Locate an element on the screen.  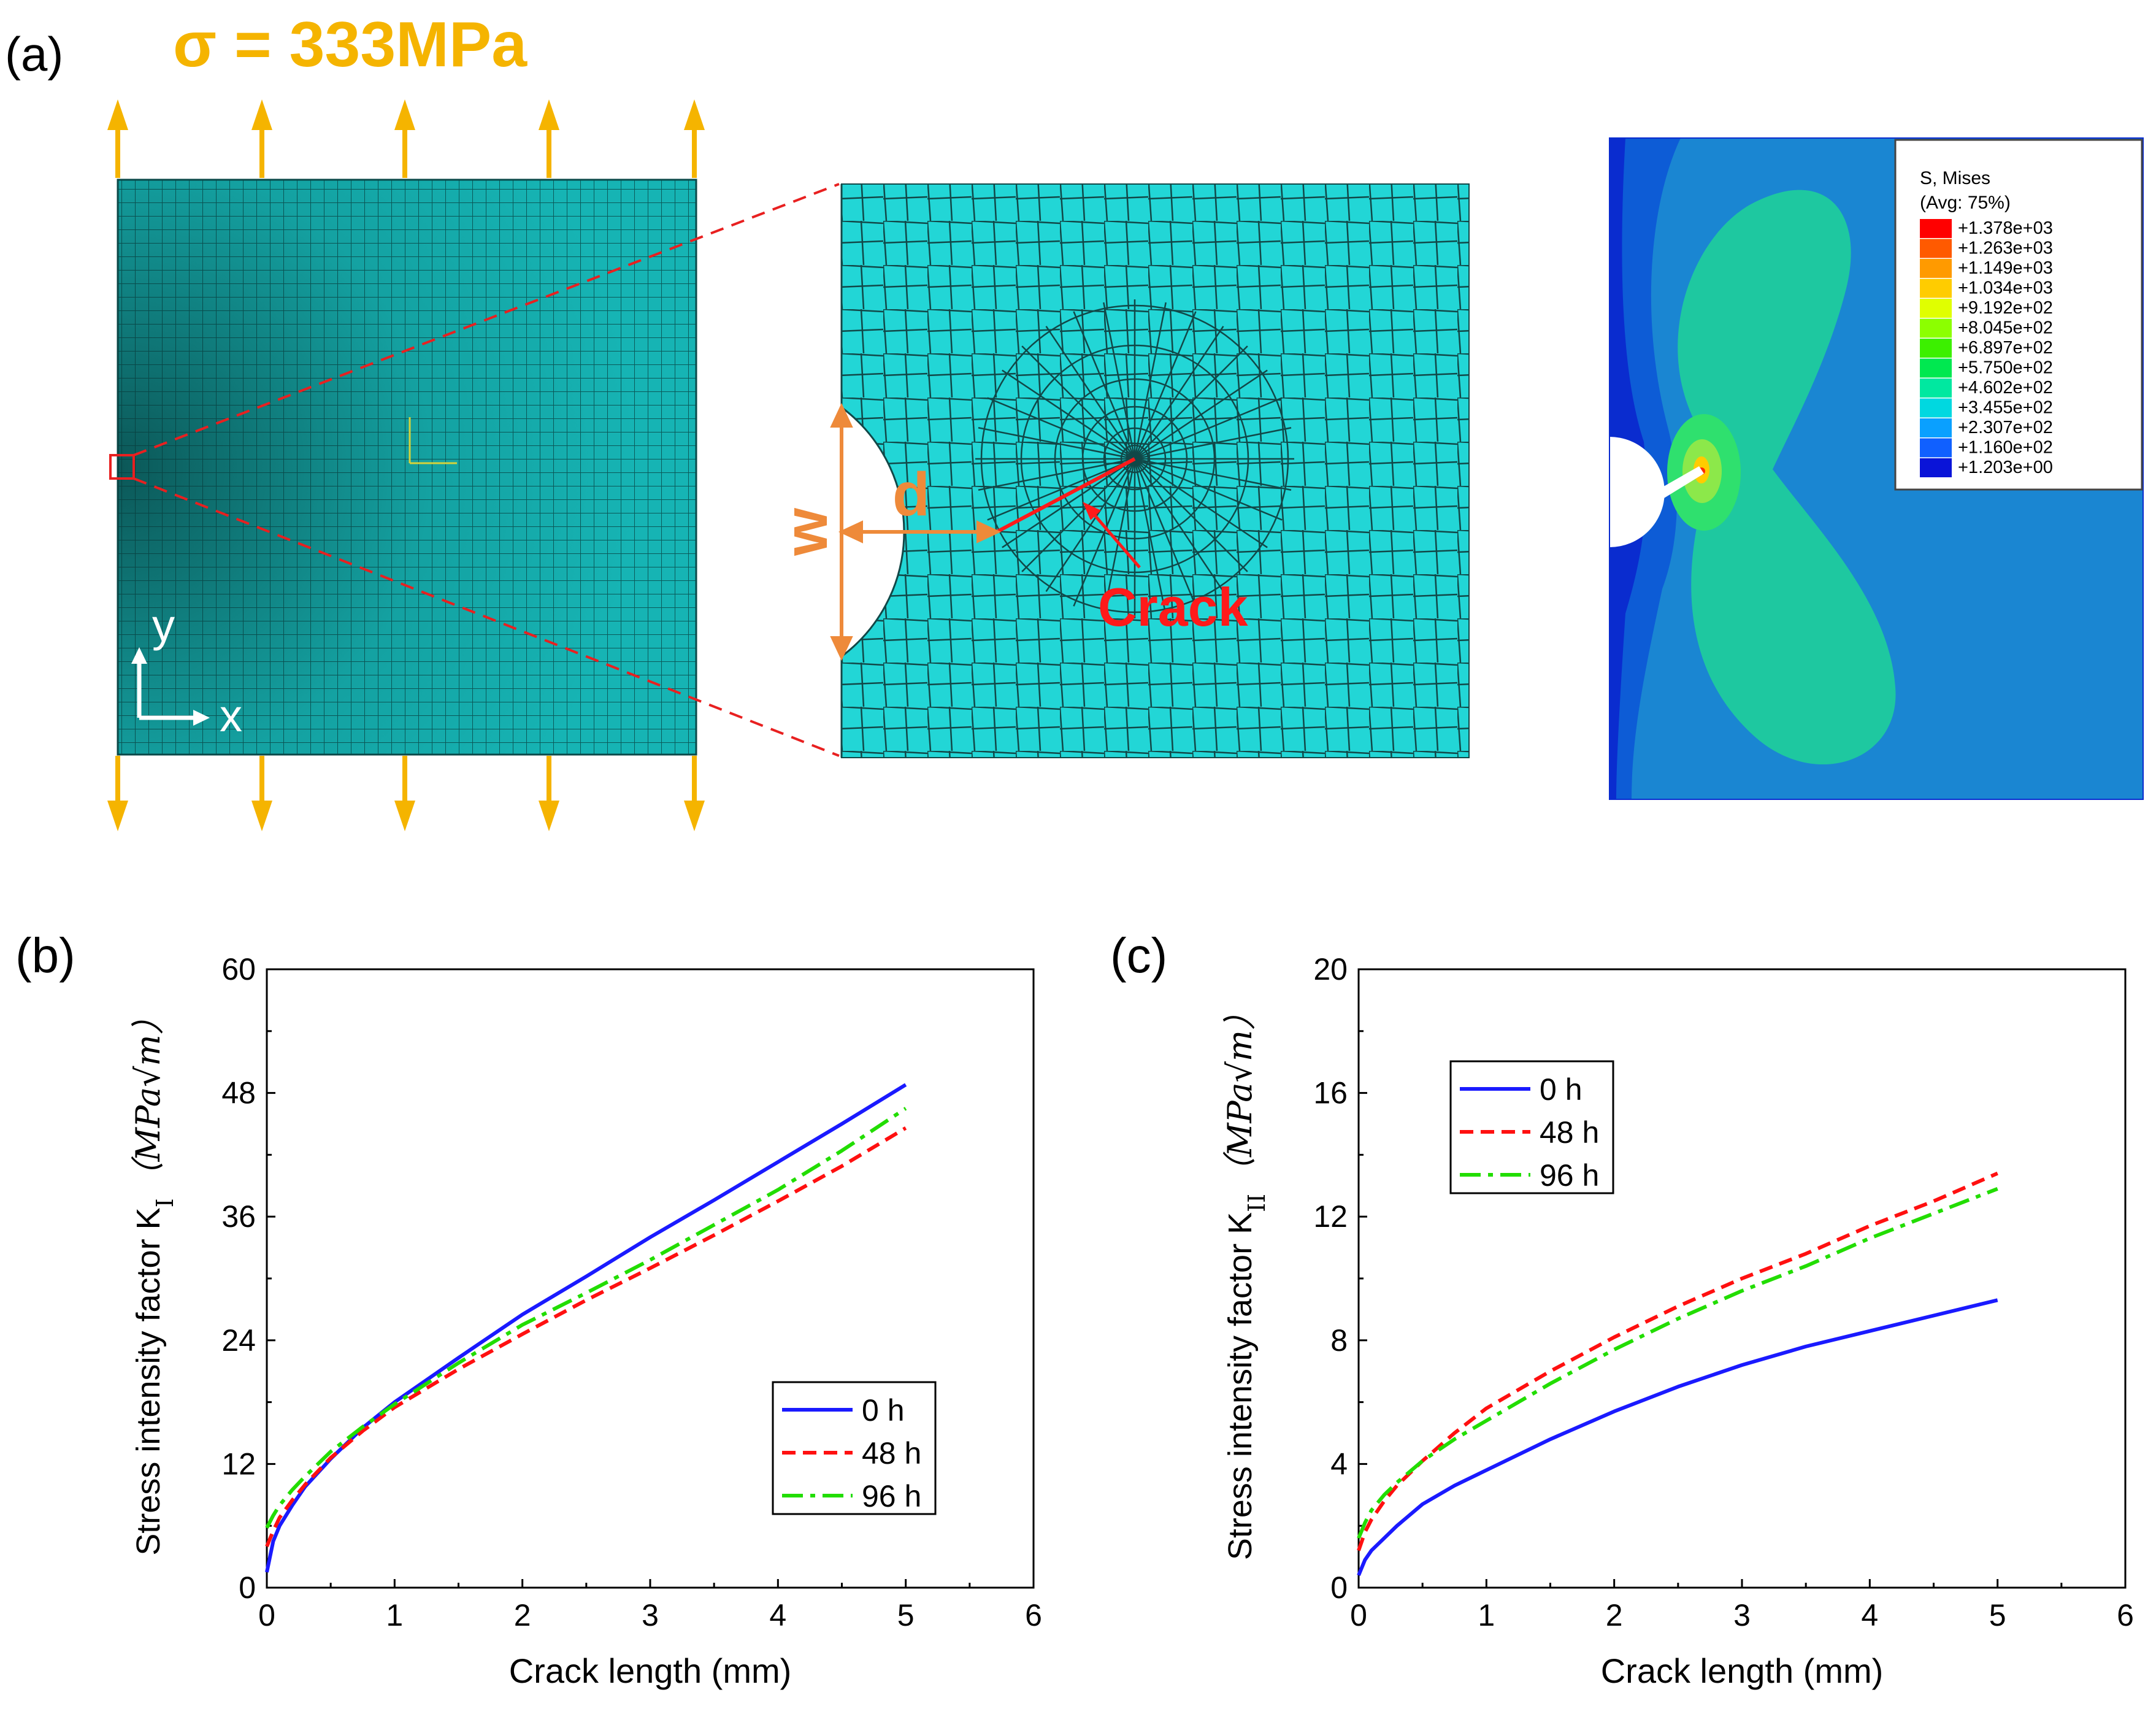
legend-entry-5: +8.045e+02 is located at coordinates (2005, 328).